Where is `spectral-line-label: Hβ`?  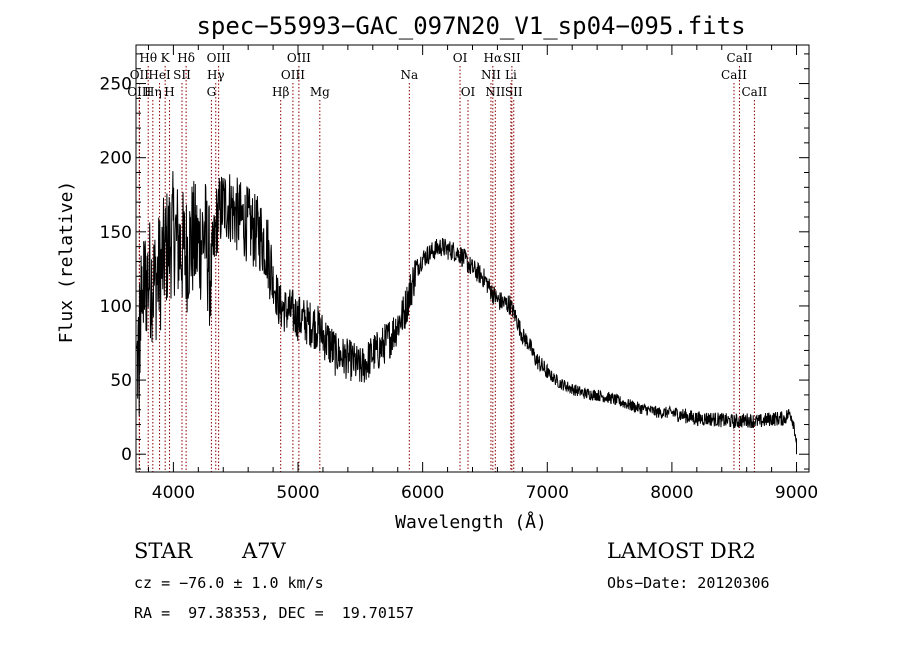
spectral-line-label: Hβ is located at coordinates (280, 92).